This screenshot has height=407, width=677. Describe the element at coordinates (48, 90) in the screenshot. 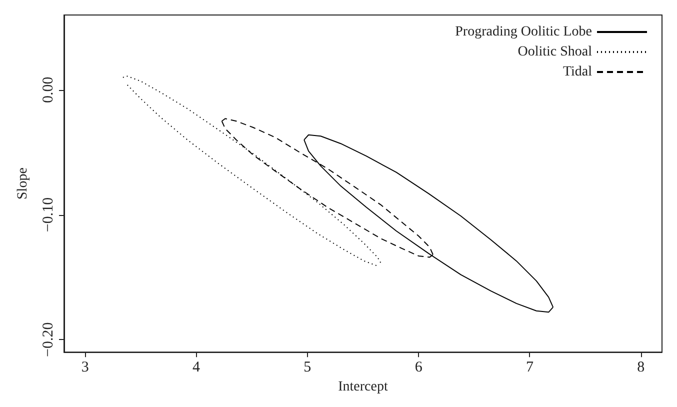

I see `y-tick-label: 0.00` at that location.